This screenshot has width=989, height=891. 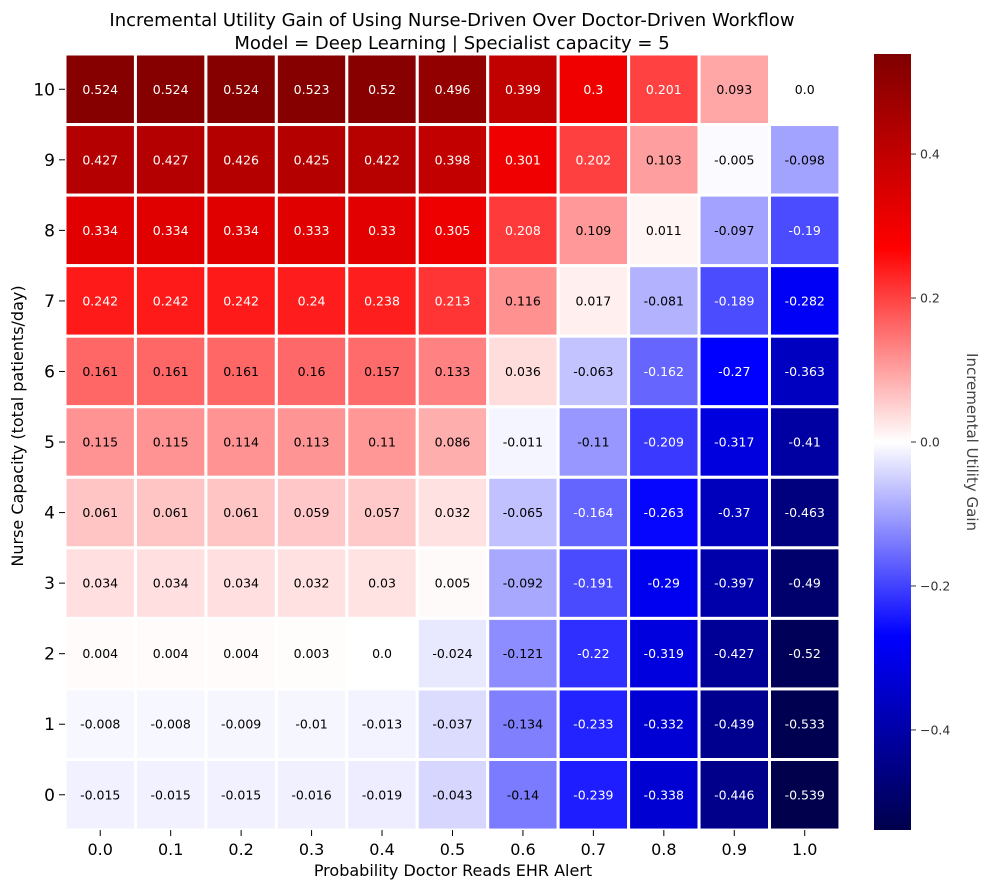 I want to click on colorbar-tick-label: 0.2, so click(x=930, y=298).